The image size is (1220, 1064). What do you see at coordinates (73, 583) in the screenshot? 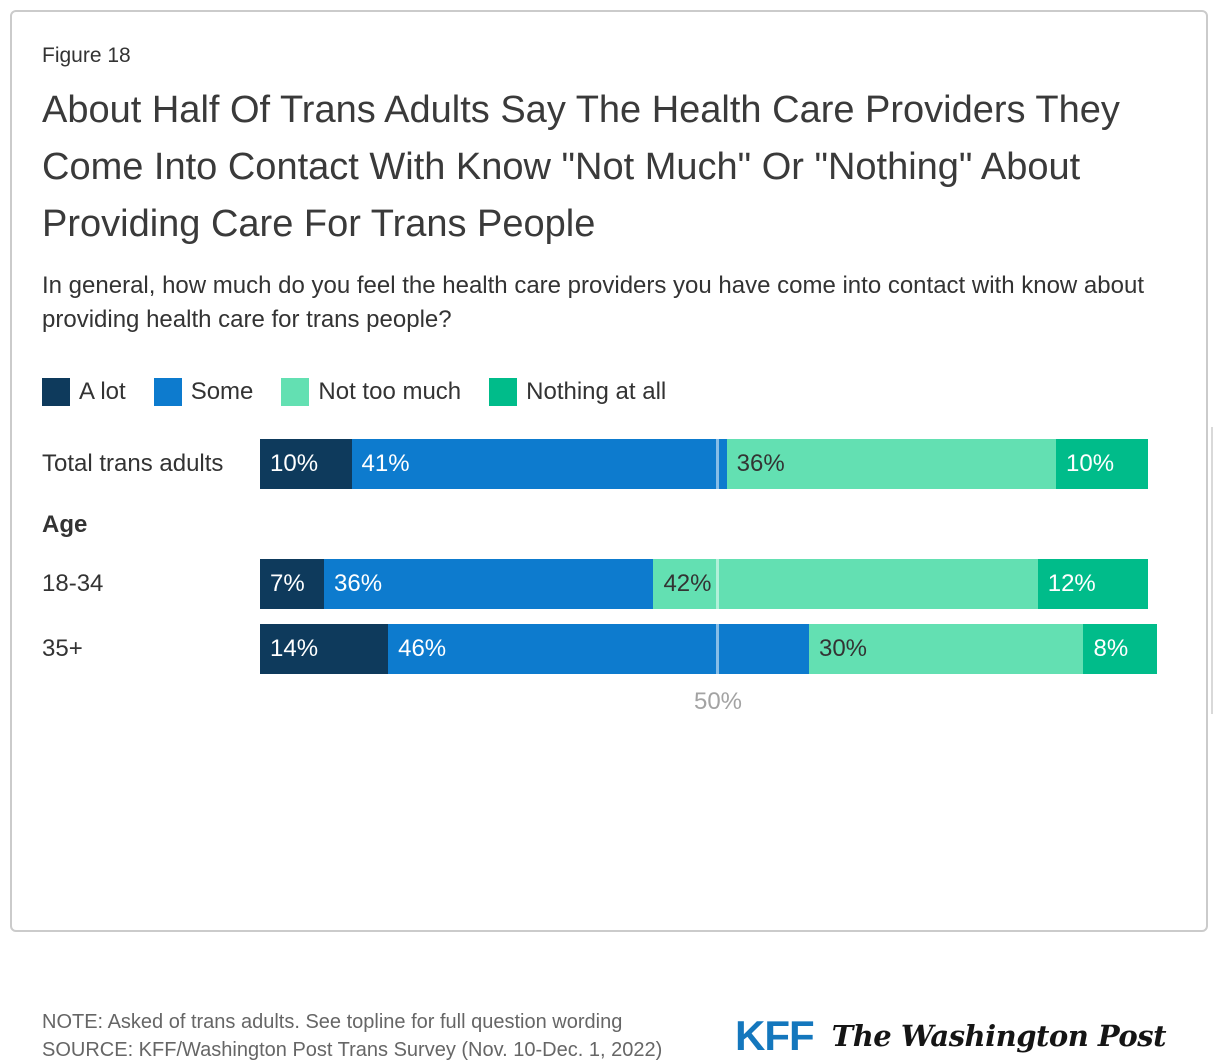
I see `row-label: 18-34` at bounding box center [73, 583].